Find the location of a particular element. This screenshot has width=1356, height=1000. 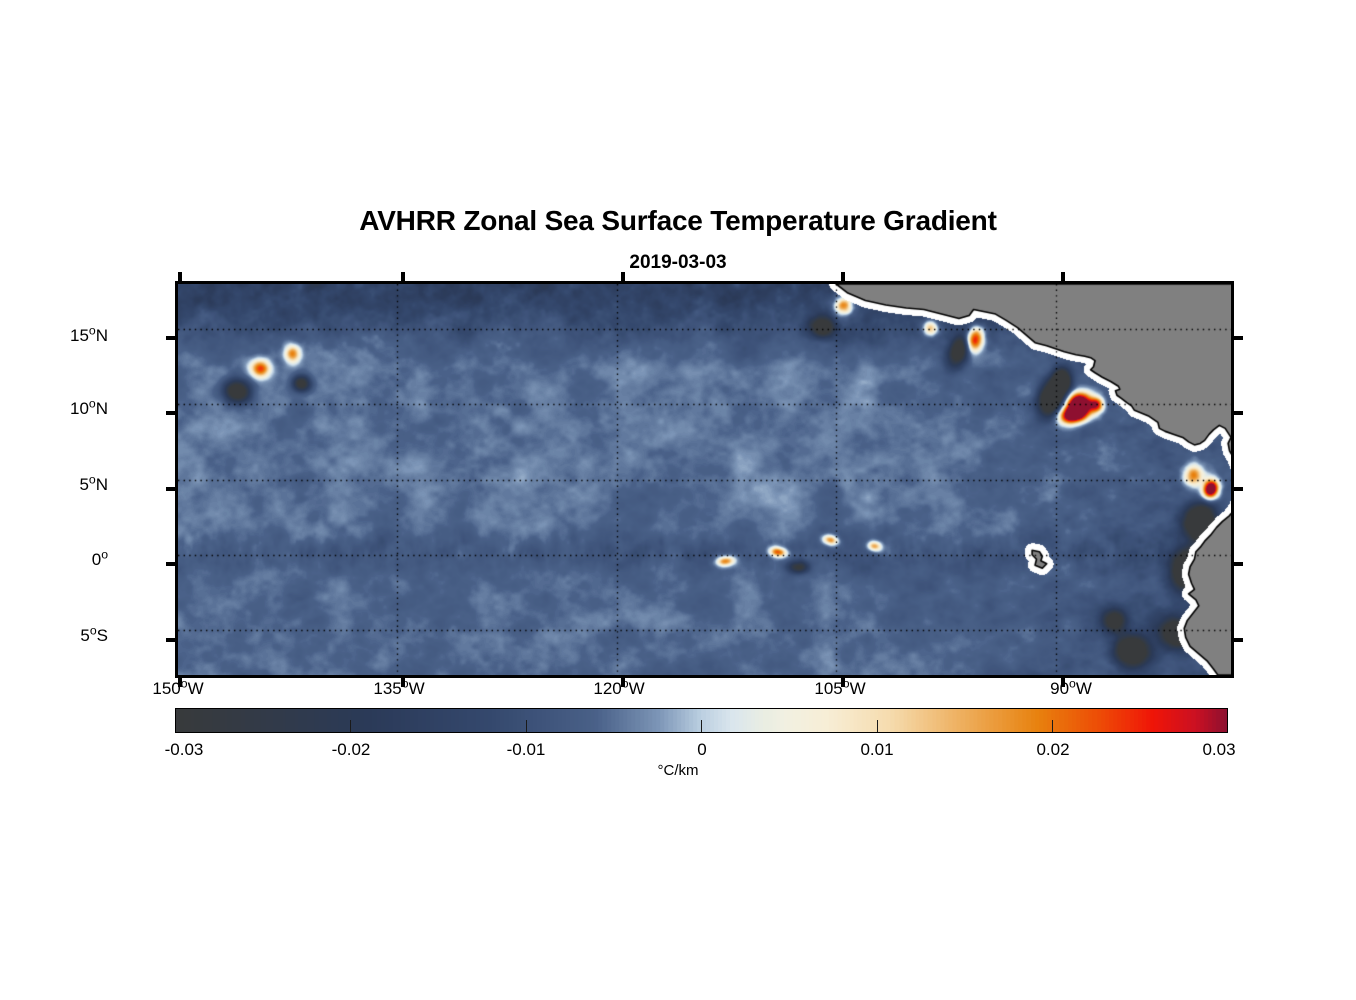

ytick-mark-10N-right is located at coordinates (1237, 413).